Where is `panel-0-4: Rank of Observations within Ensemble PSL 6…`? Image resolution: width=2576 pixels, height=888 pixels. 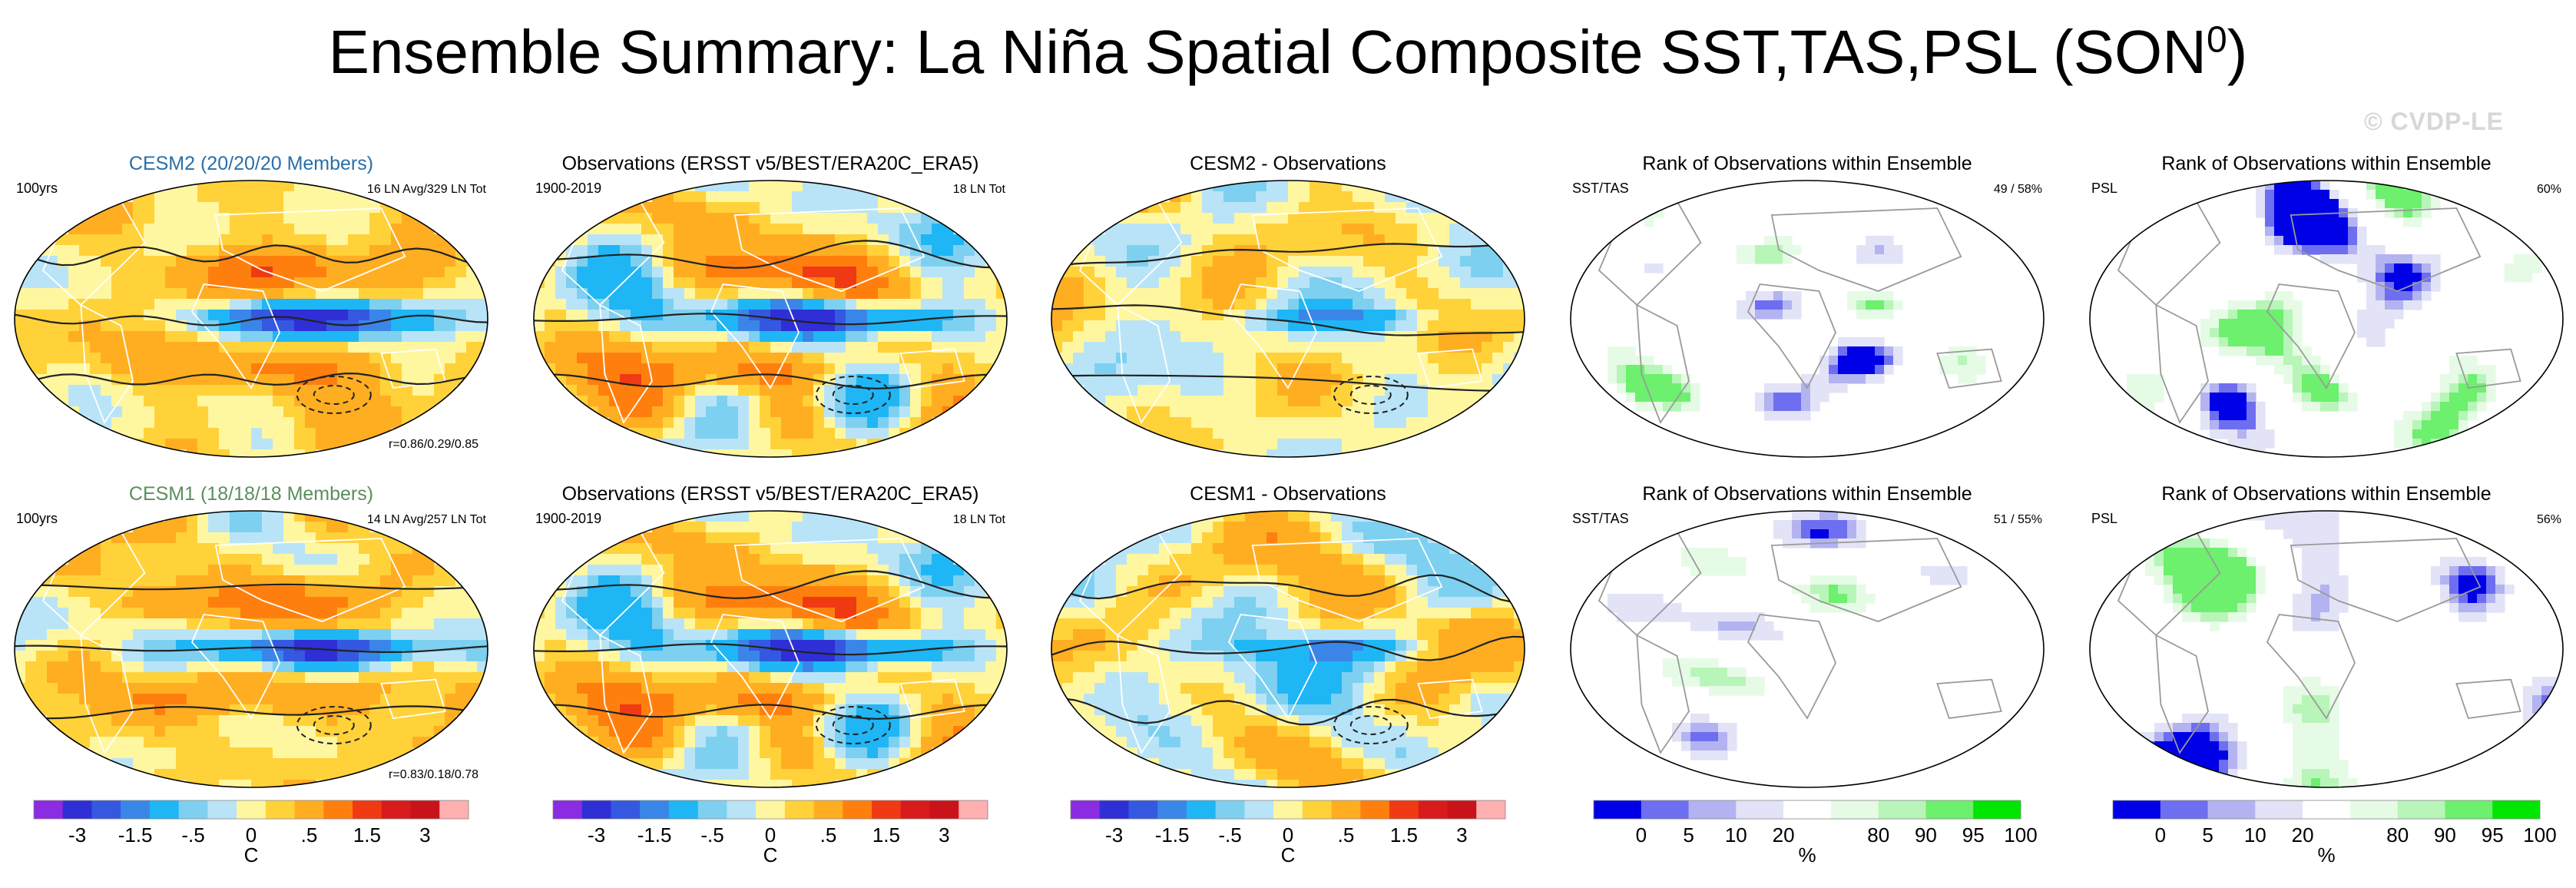 panel-0-4: Rank of Observations within Ensemble PSL 6… is located at coordinates (2326, 305).